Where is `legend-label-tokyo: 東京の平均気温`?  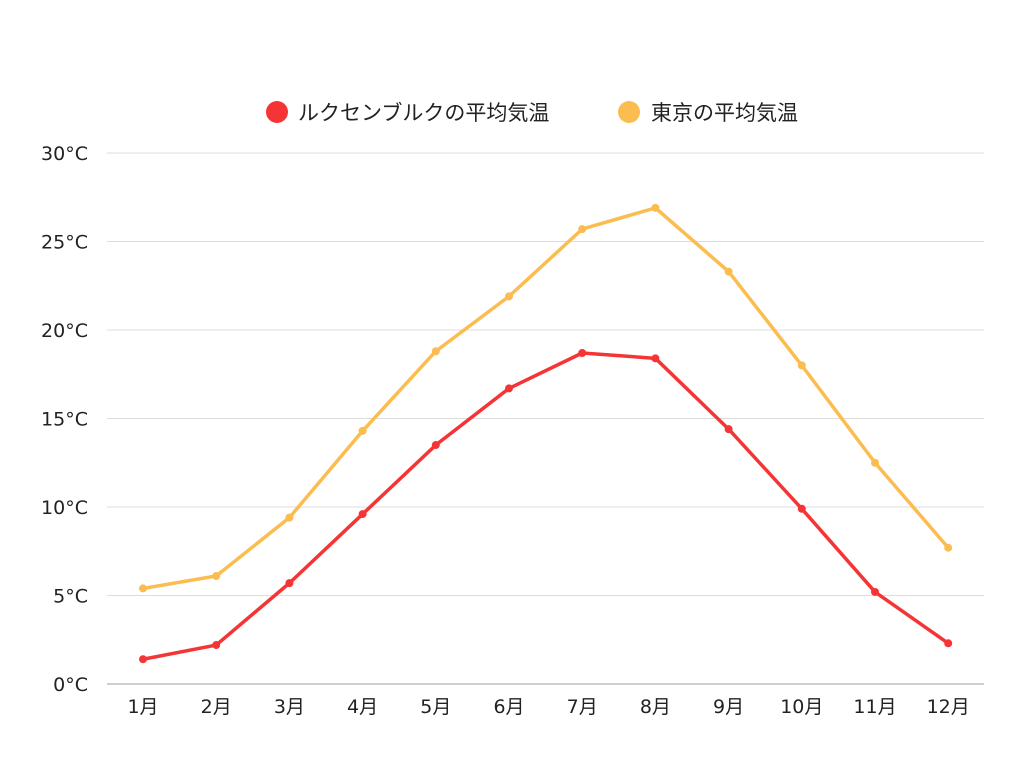 legend-label-tokyo: 東京の平均気温 is located at coordinates (724, 113).